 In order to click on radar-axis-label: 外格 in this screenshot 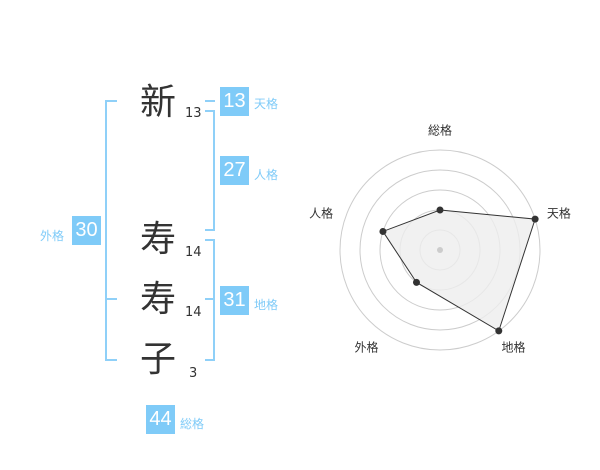, I will do `click(366, 347)`.